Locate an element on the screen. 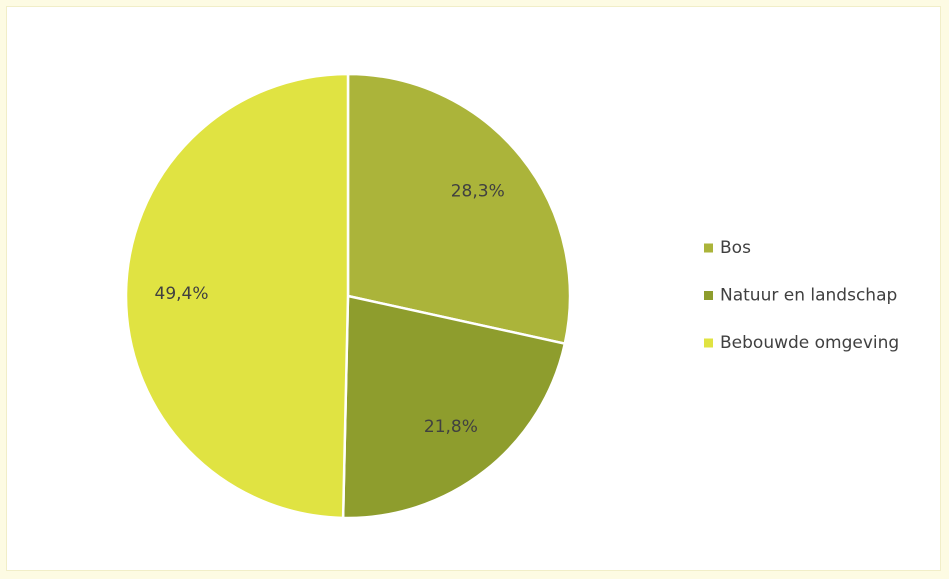  data-label: 28,3% is located at coordinates (478, 192).